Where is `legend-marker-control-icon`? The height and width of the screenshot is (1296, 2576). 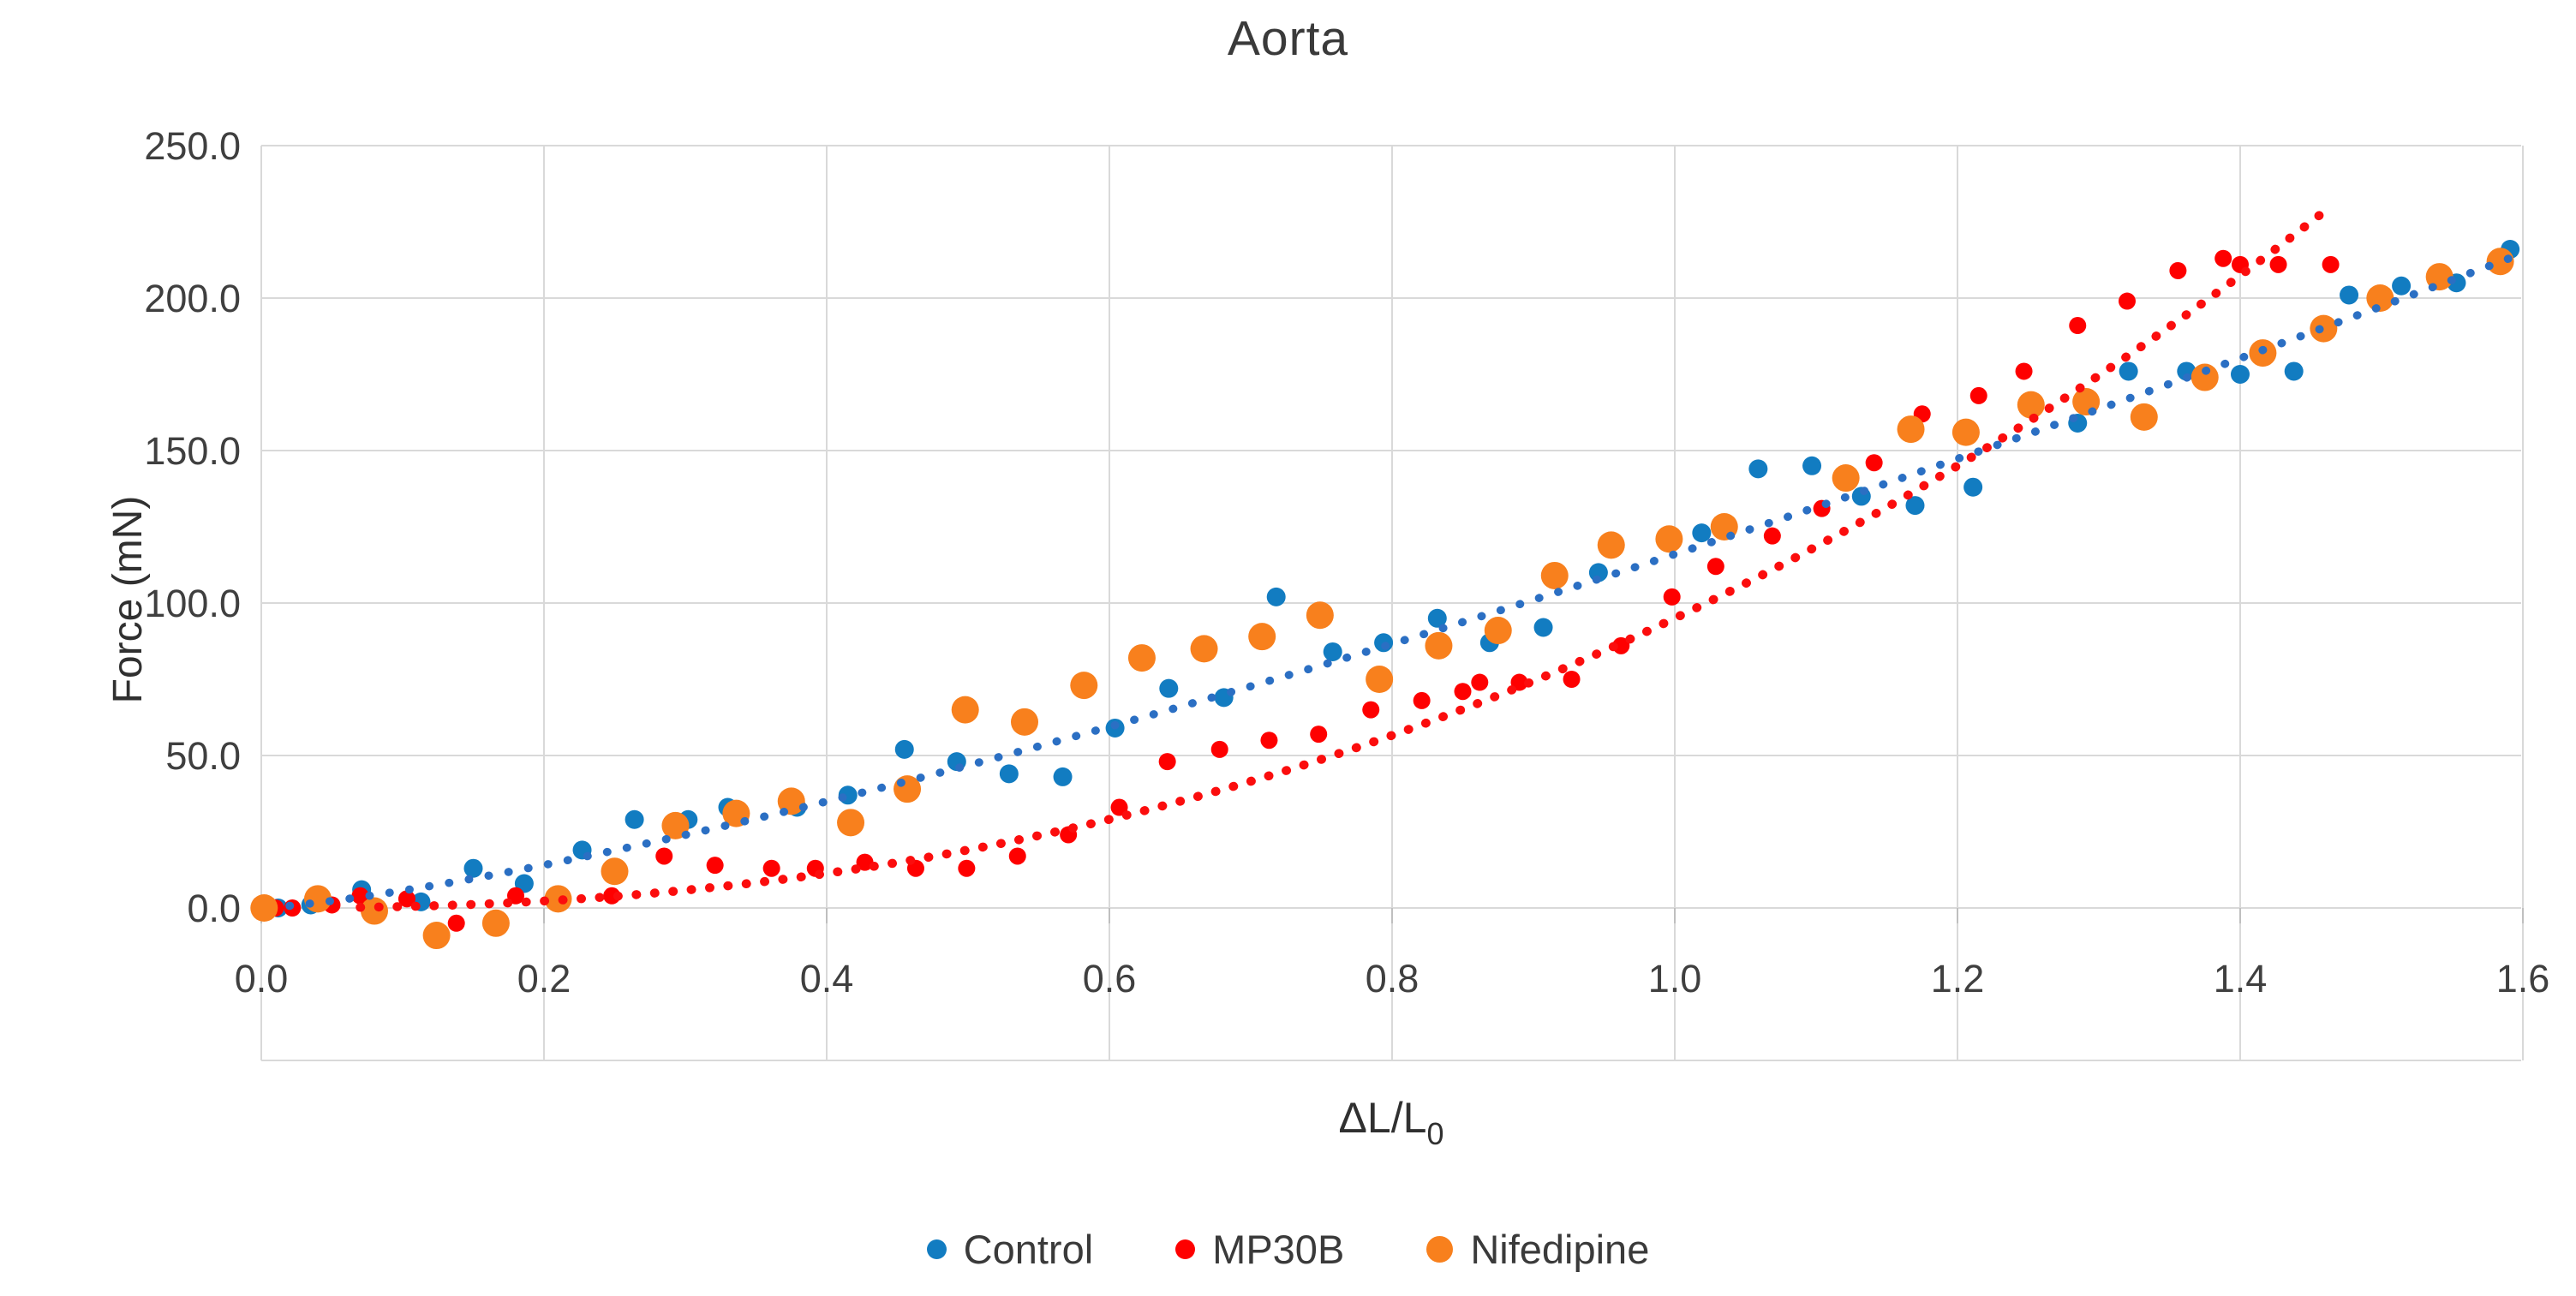 legend-marker-control-icon is located at coordinates (936, 1249).